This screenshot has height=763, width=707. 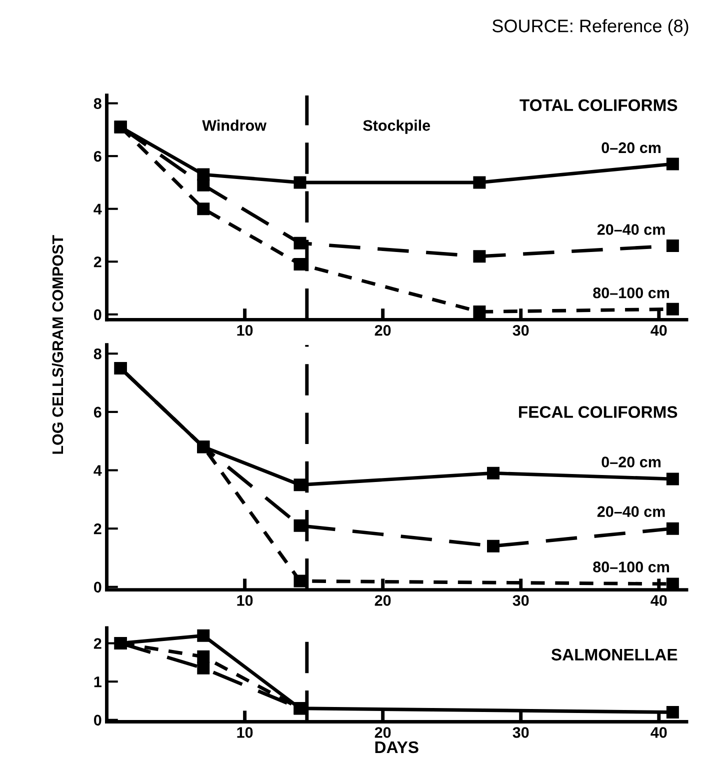 I want to click on annotation: Windrow, so click(x=234, y=125).